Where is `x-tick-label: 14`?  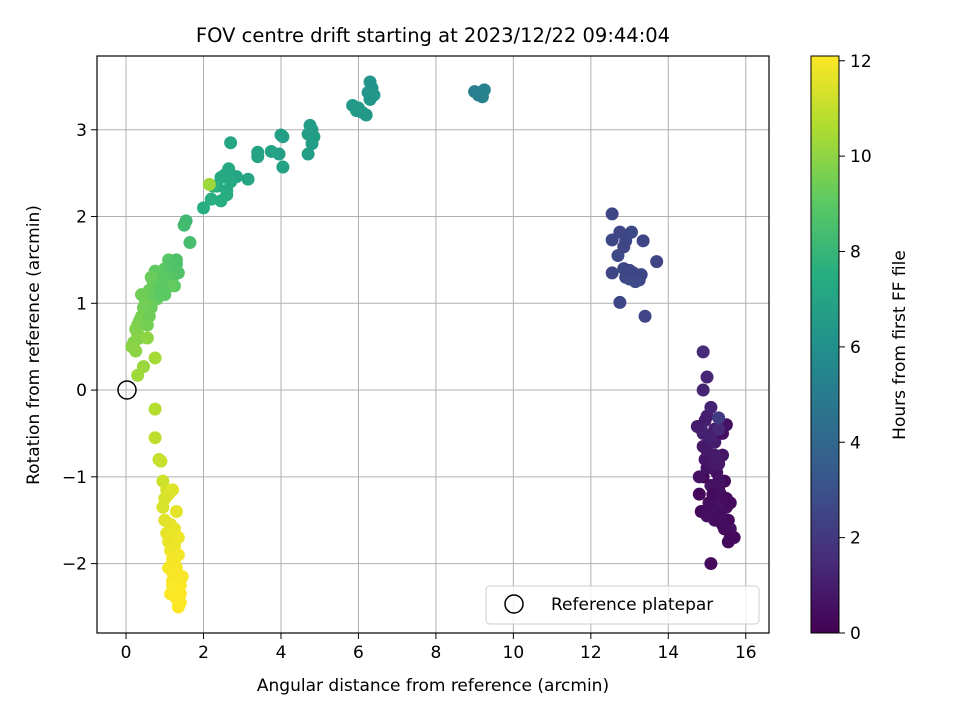
x-tick-label: 14 is located at coordinates (668, 653).